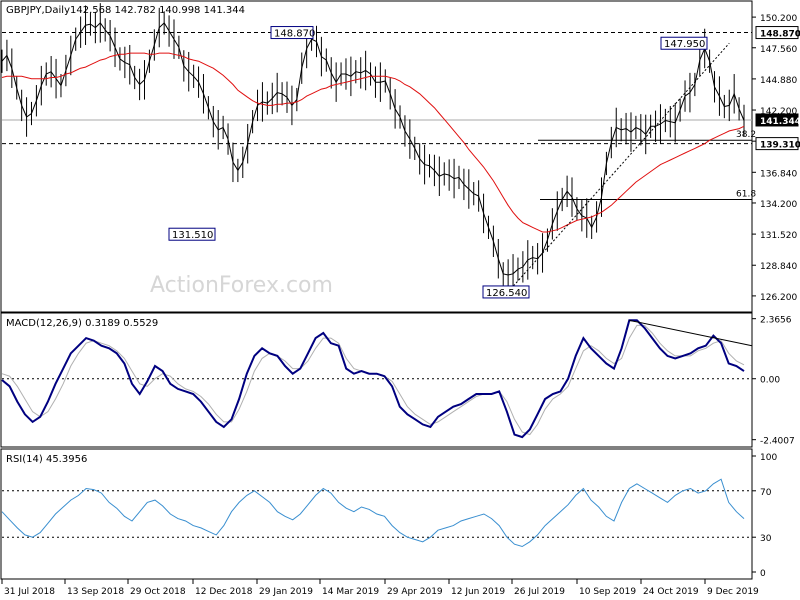  What do you see at coordinates (29, 592) in the screenshot?
I see `x-tick-label: 31 Jul 2018` at bounding box center [29, 592].